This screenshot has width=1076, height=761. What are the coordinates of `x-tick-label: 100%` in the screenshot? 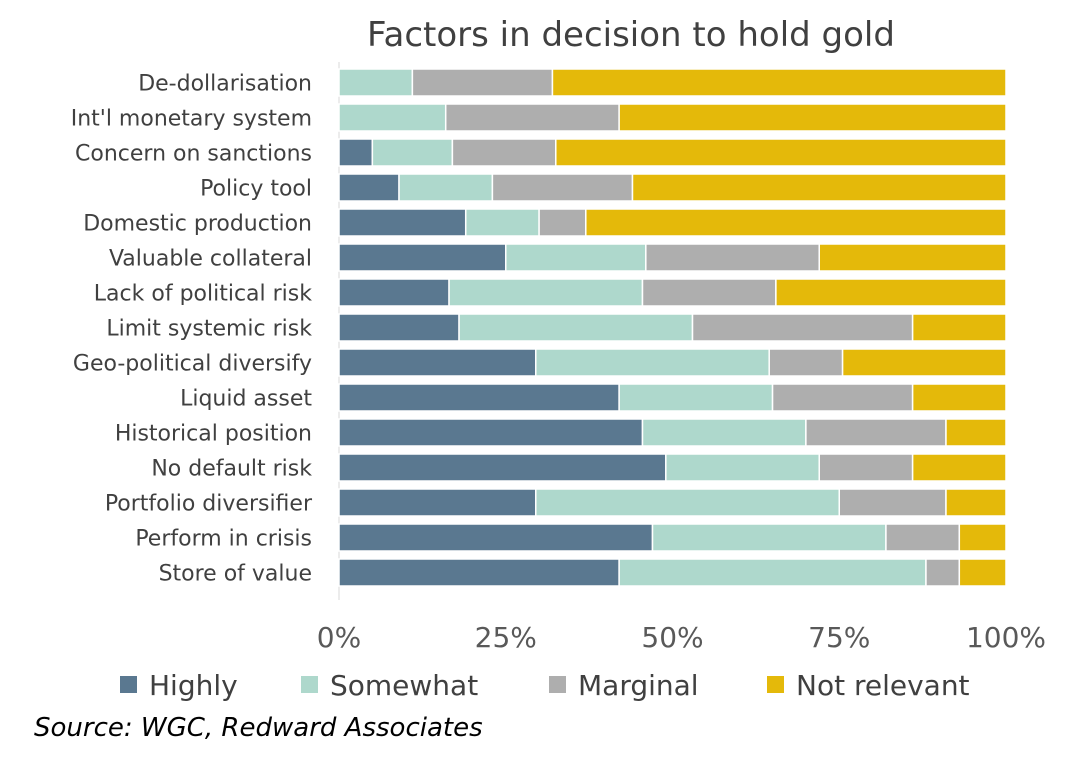 It's located at (1006, 637).